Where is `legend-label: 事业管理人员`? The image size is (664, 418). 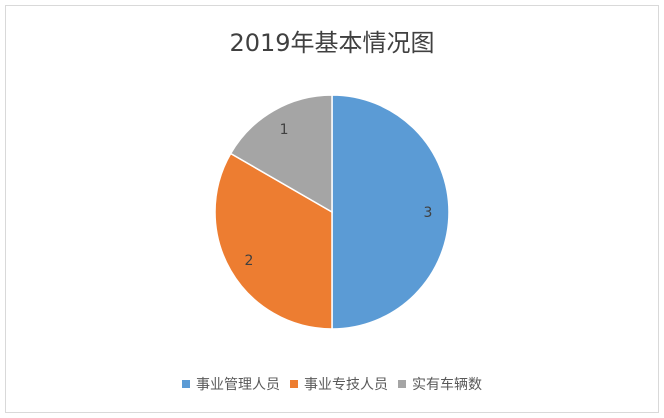 legend-label: 事业管理人员 is located at coordinates (238, 385).